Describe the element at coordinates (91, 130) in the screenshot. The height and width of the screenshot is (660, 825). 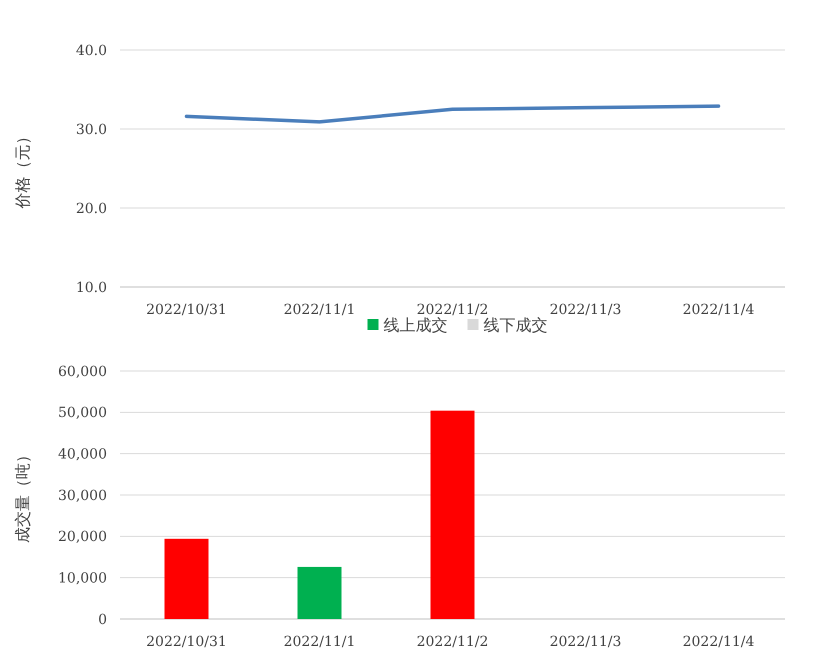
I see `y-tick-label: 30.0` at that location.